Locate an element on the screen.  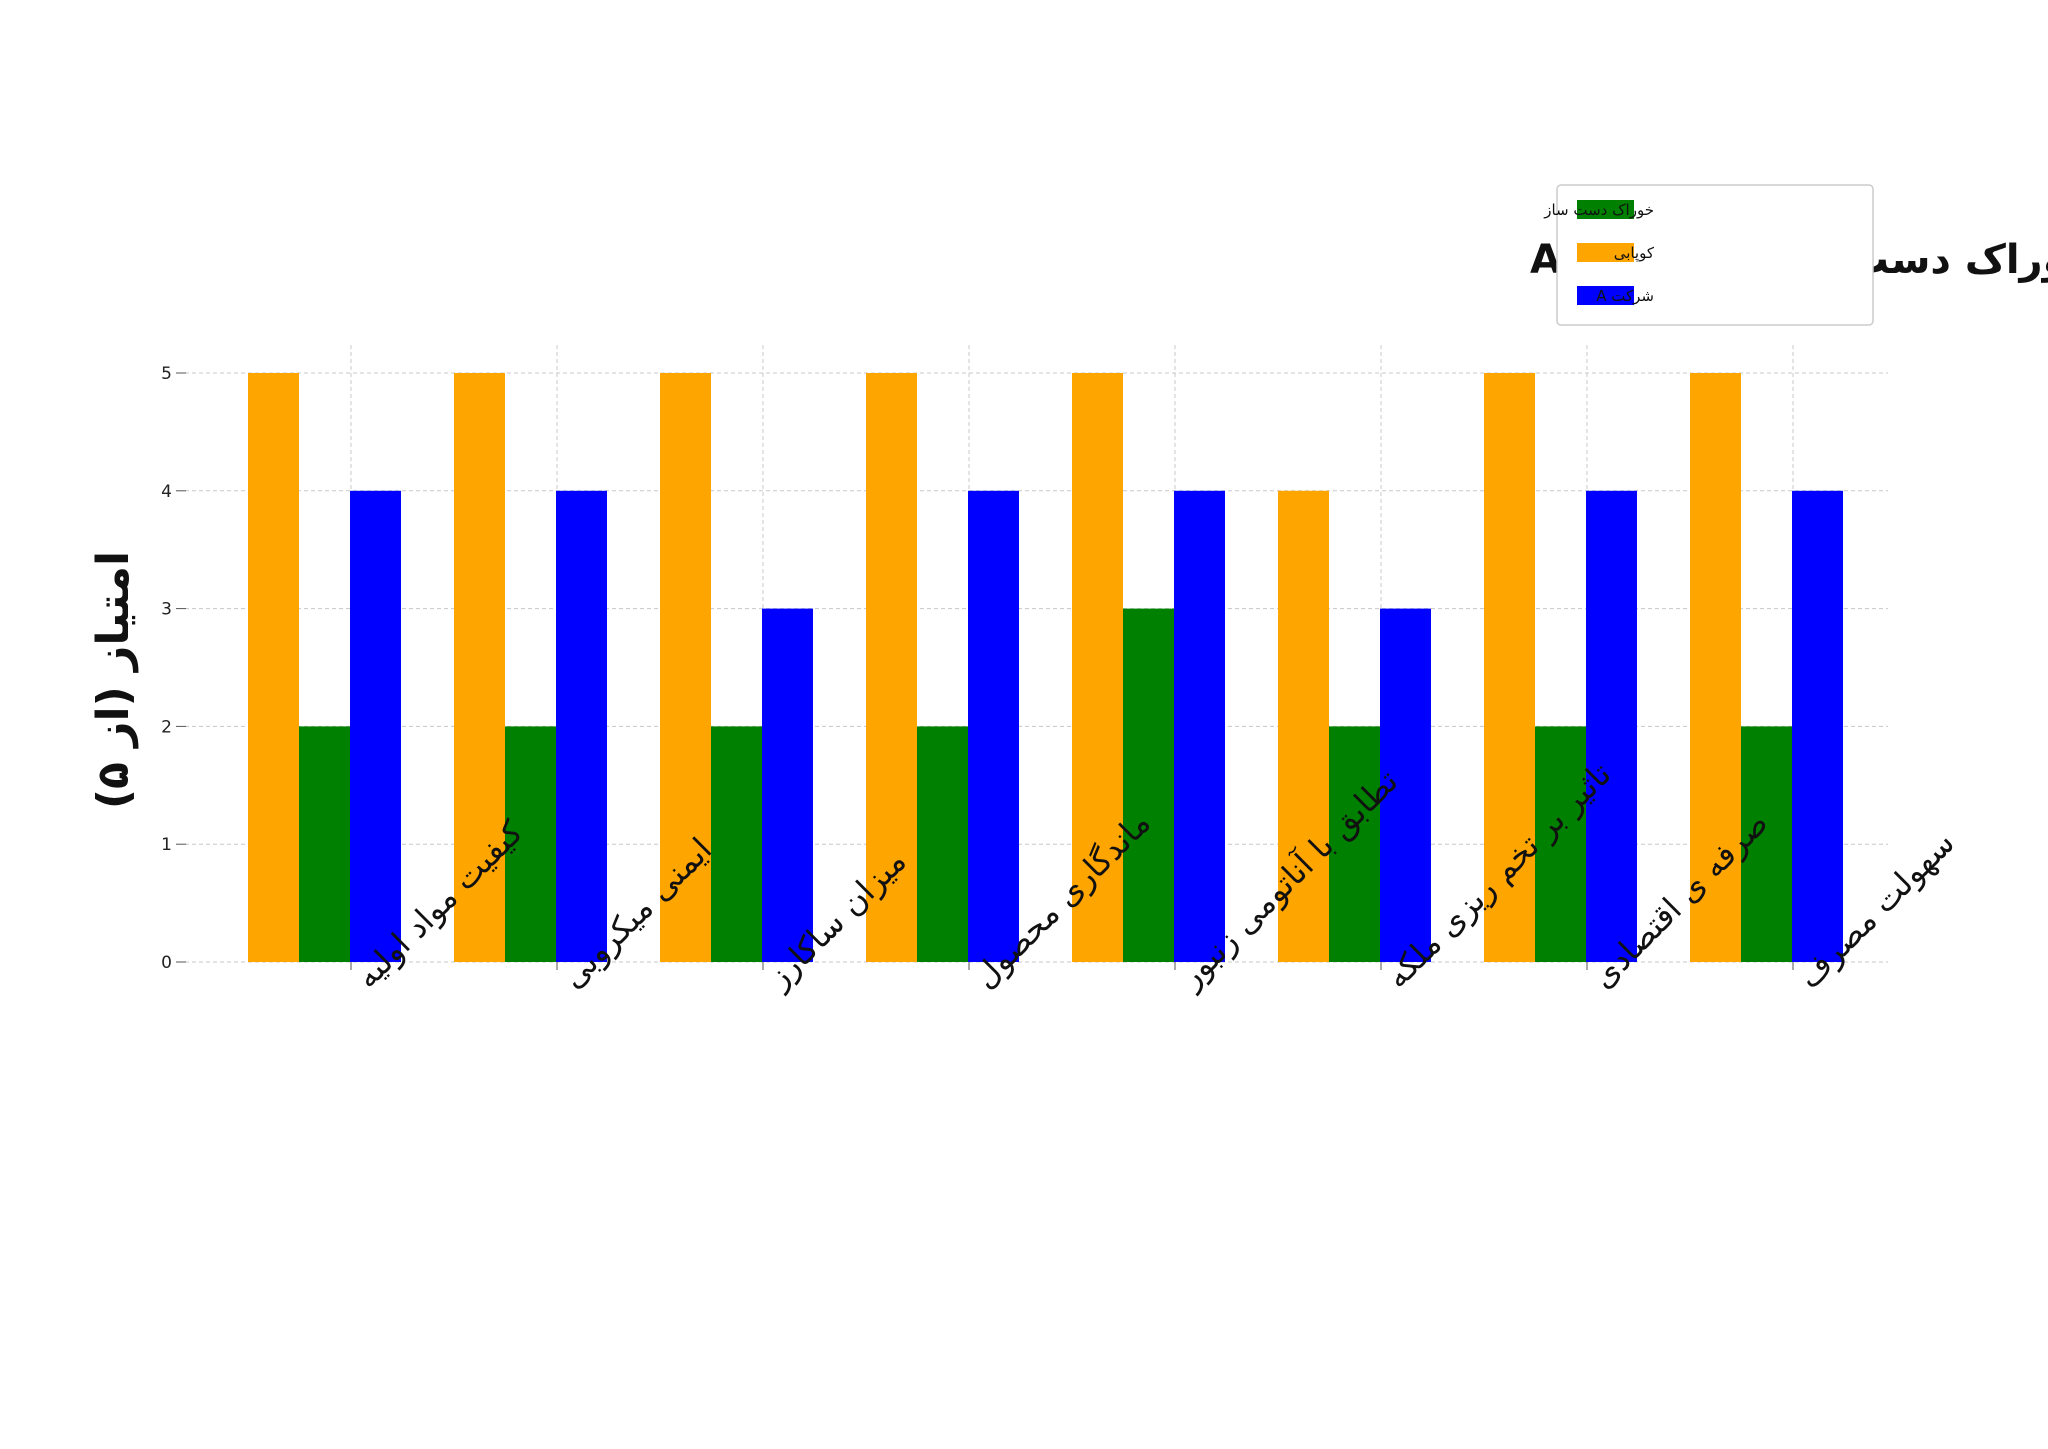
y-tick-label: 1 is located at coordinates (166, 845).